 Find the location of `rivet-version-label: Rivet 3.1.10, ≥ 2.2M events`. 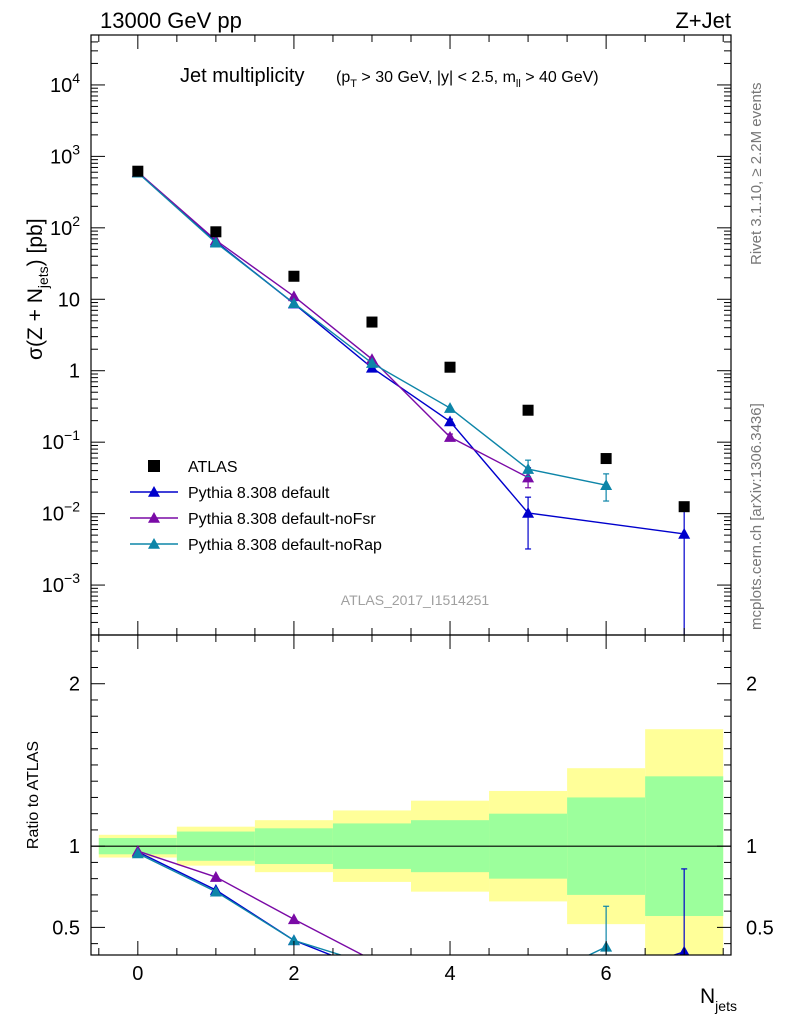

rivet-version-label: Rivet 3.1.10, ≥ 2.2M events is located at coordinates (756, 174).